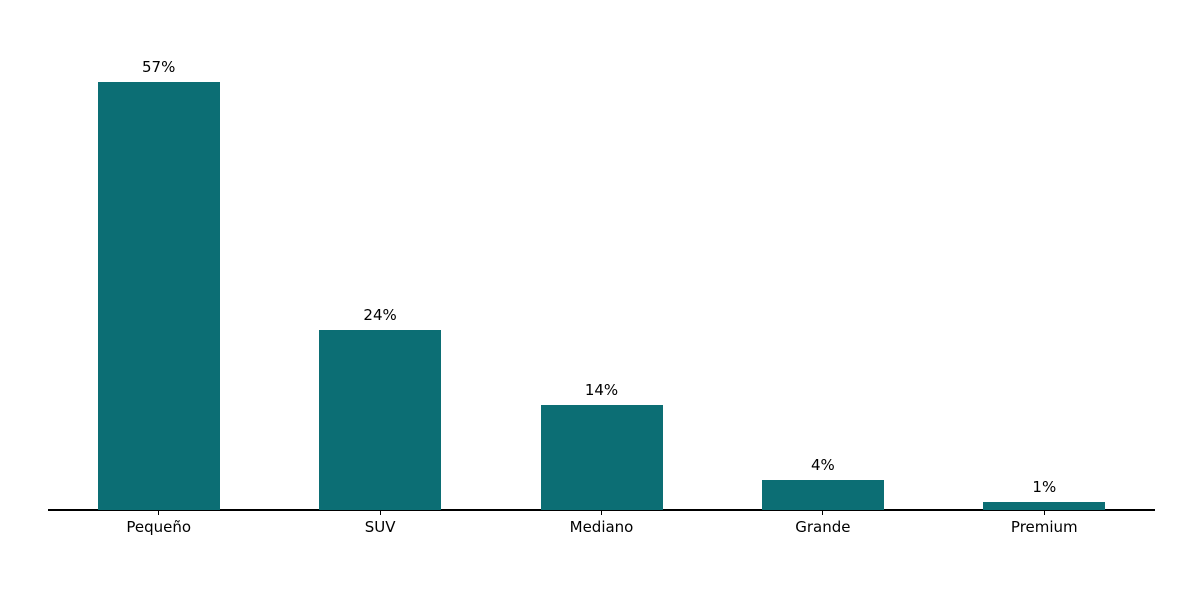 This screenshot has width=1200, height=600. Describe the element at coordinates (601, 527) in the screenshot. I see `x-tick-label: Mediano` at that location.